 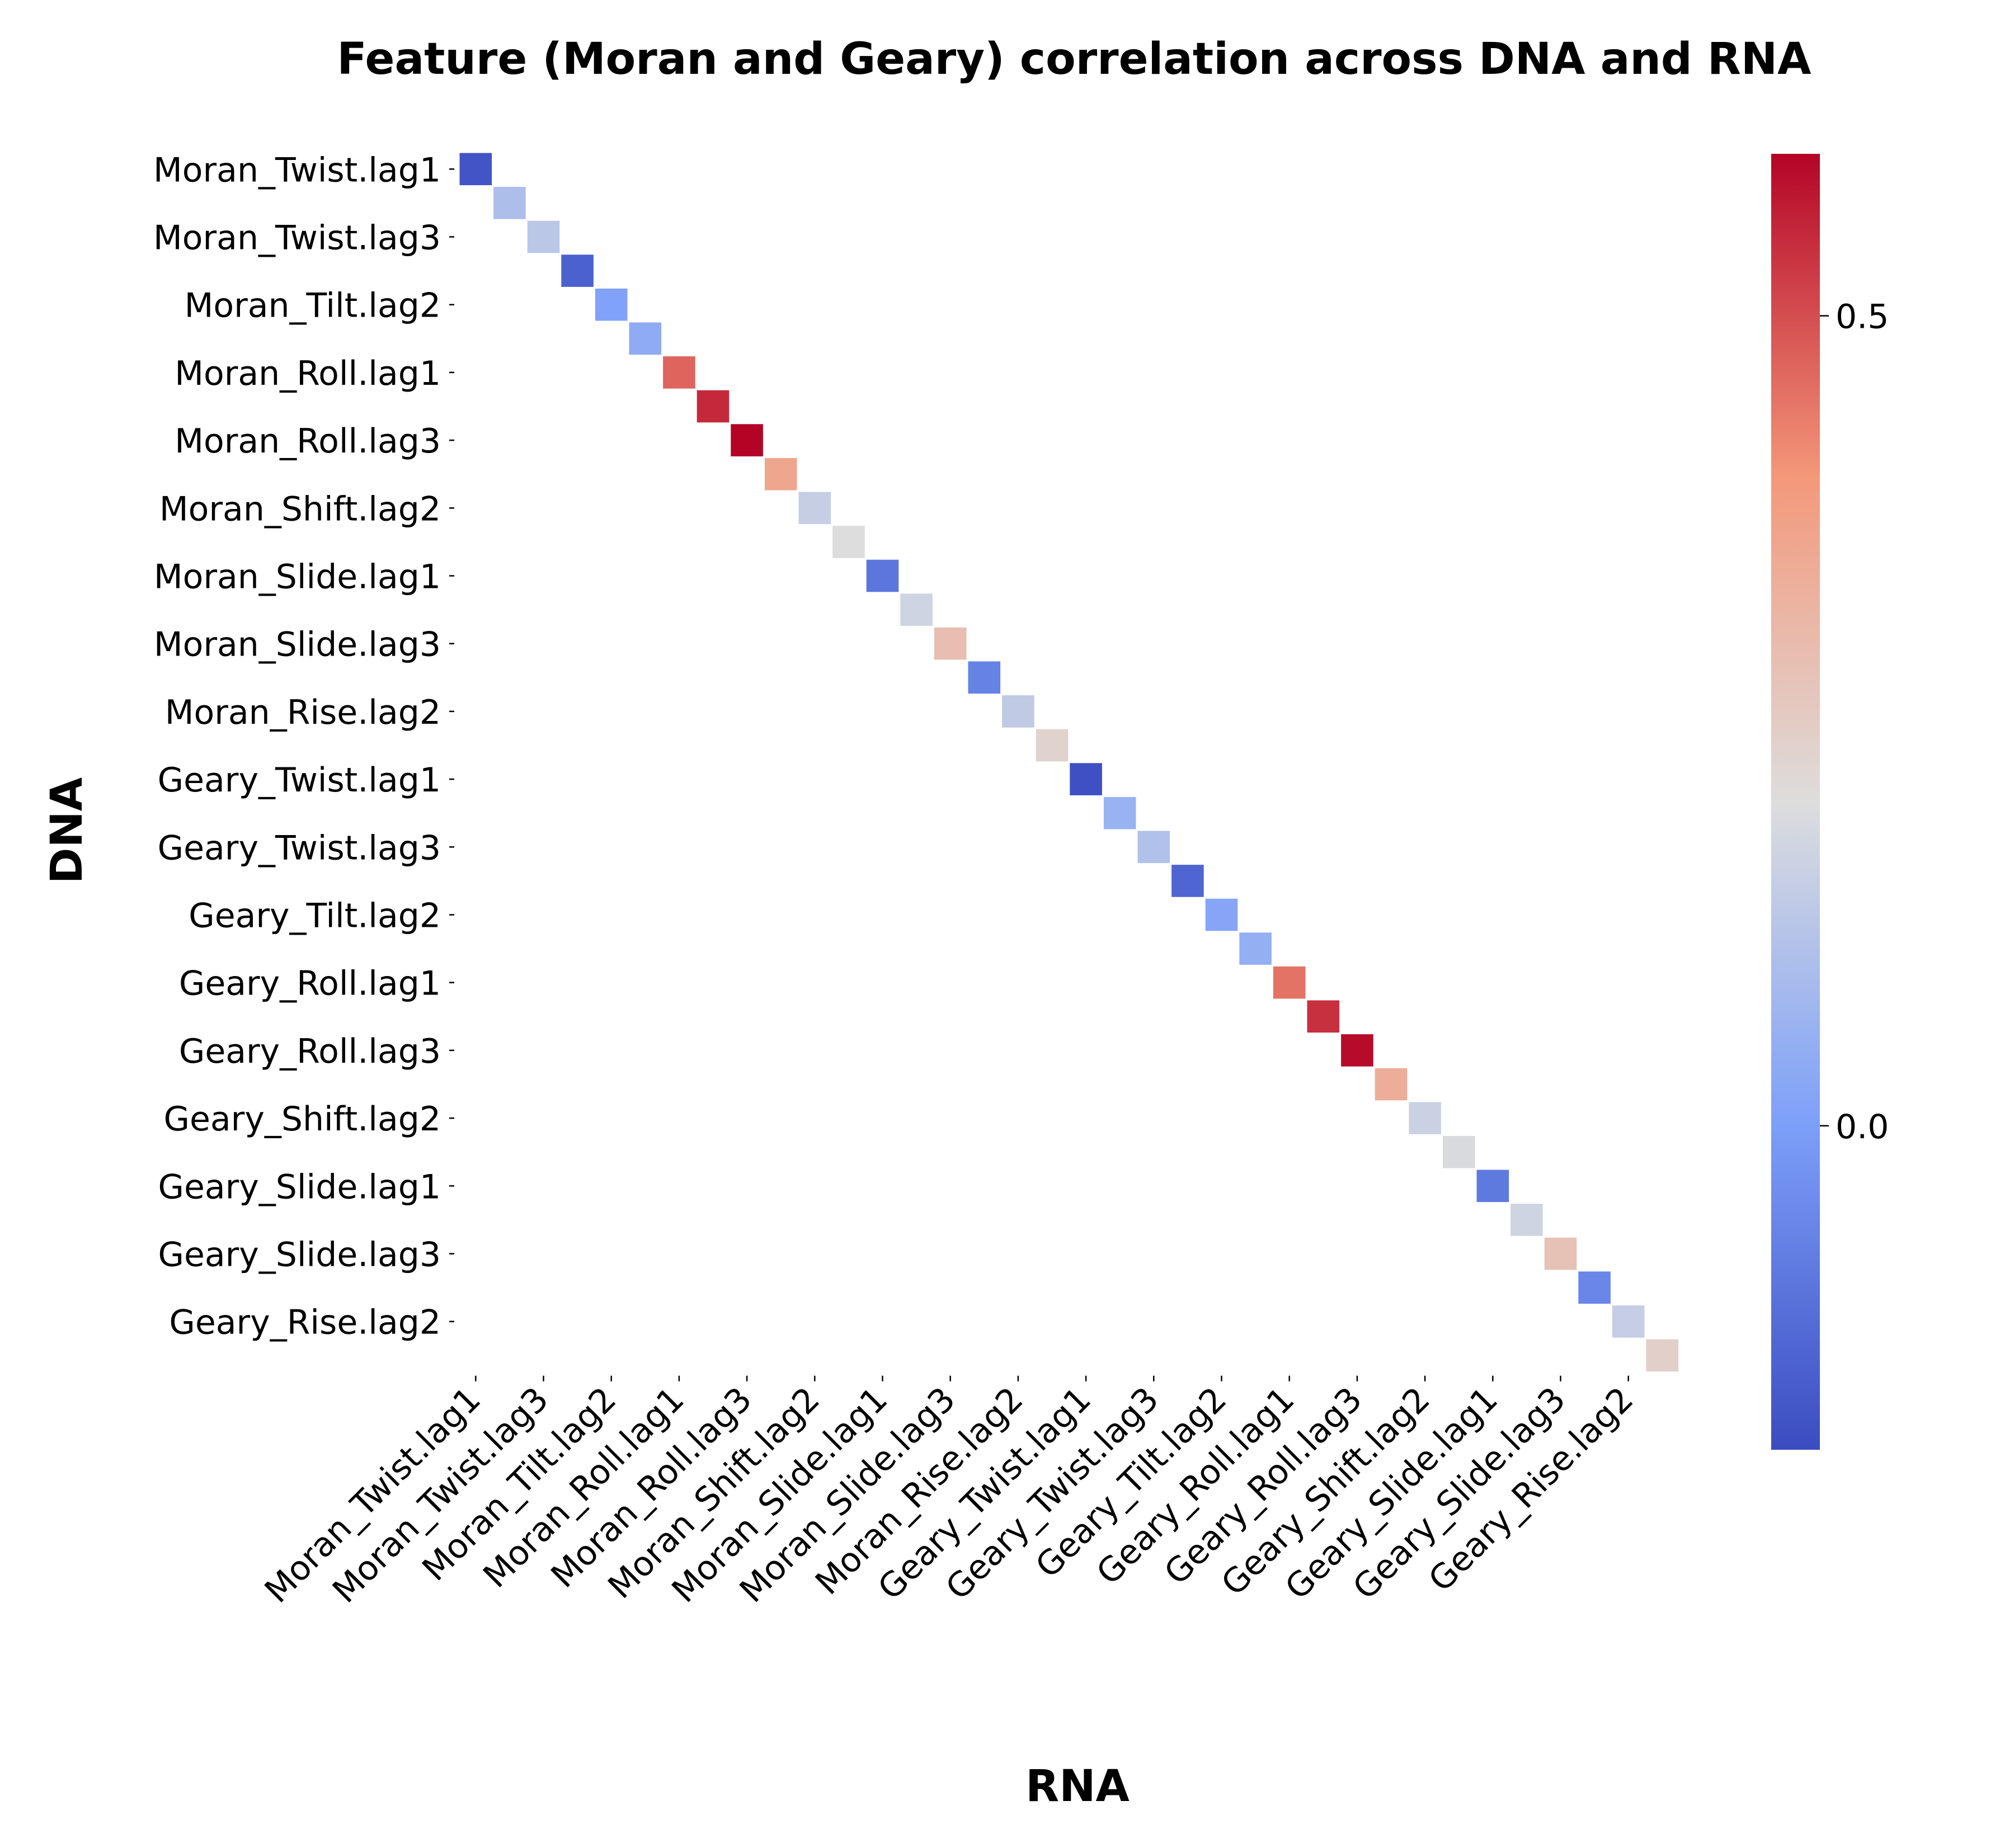 What do you see at coordinates (297, 577) in the screenshot?
I see `y-tick-label: Moran_Slide.lag1` at bounding box center [297, 577].